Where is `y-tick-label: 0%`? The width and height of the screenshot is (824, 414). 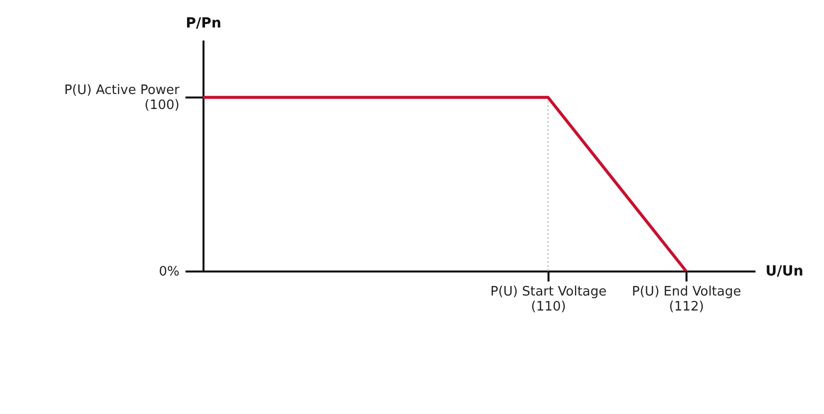 y-tick-label: 0% is located at coordinates (169, 272).